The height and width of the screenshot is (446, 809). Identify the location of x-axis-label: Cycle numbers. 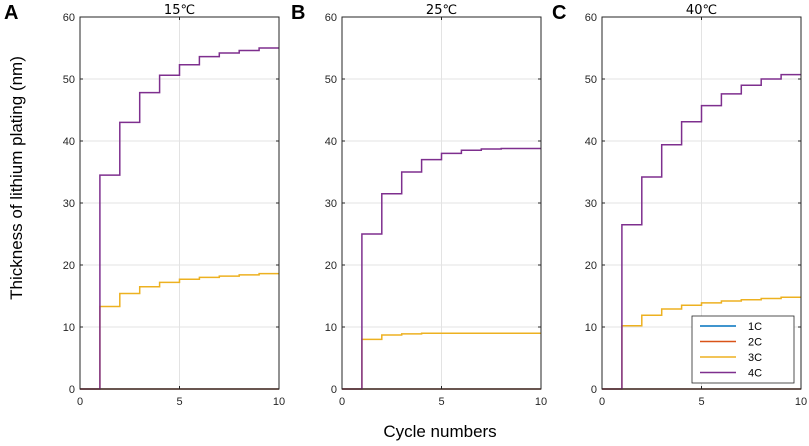
(439, 431).